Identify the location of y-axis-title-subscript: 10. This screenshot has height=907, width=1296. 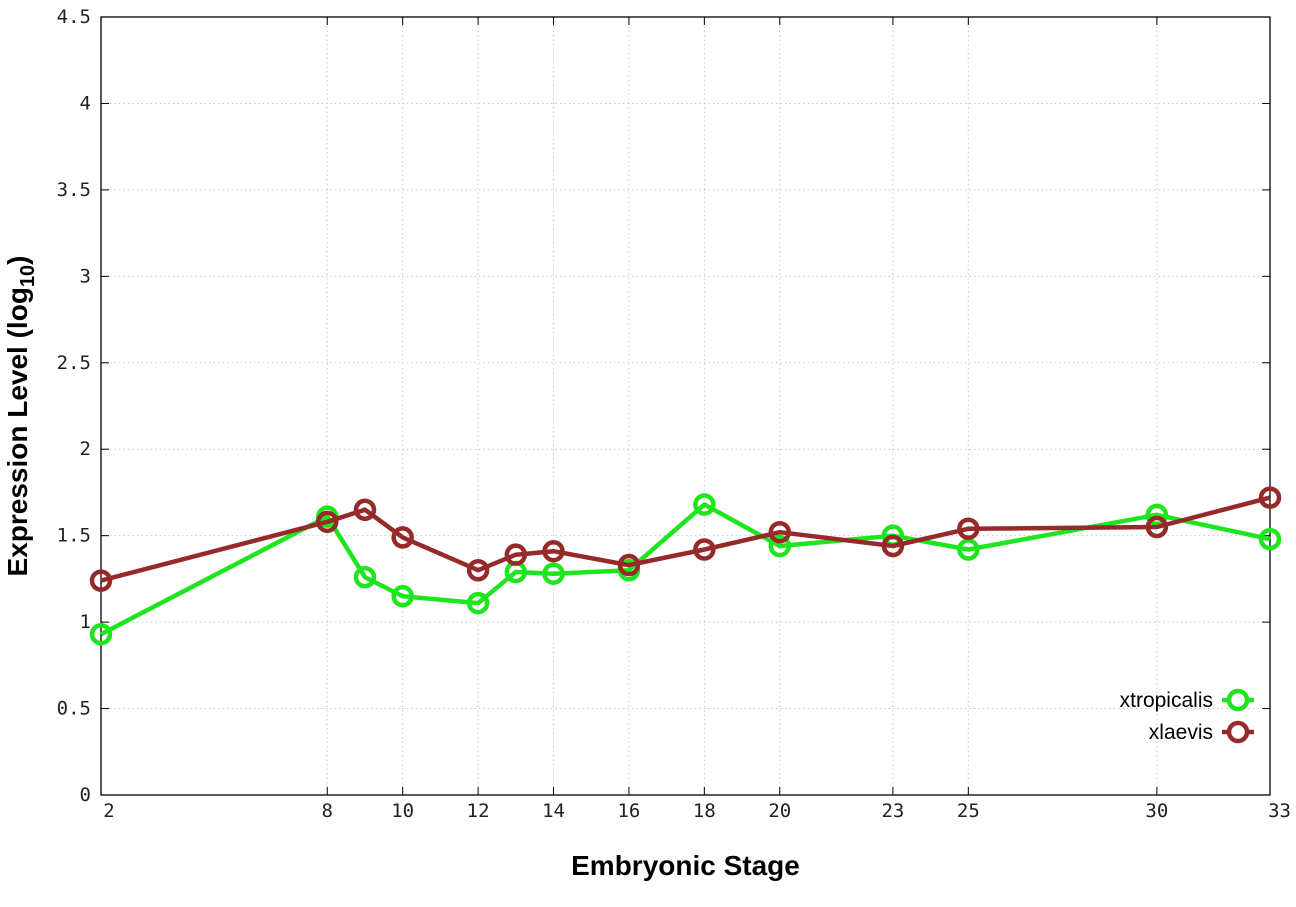
(28, 276).